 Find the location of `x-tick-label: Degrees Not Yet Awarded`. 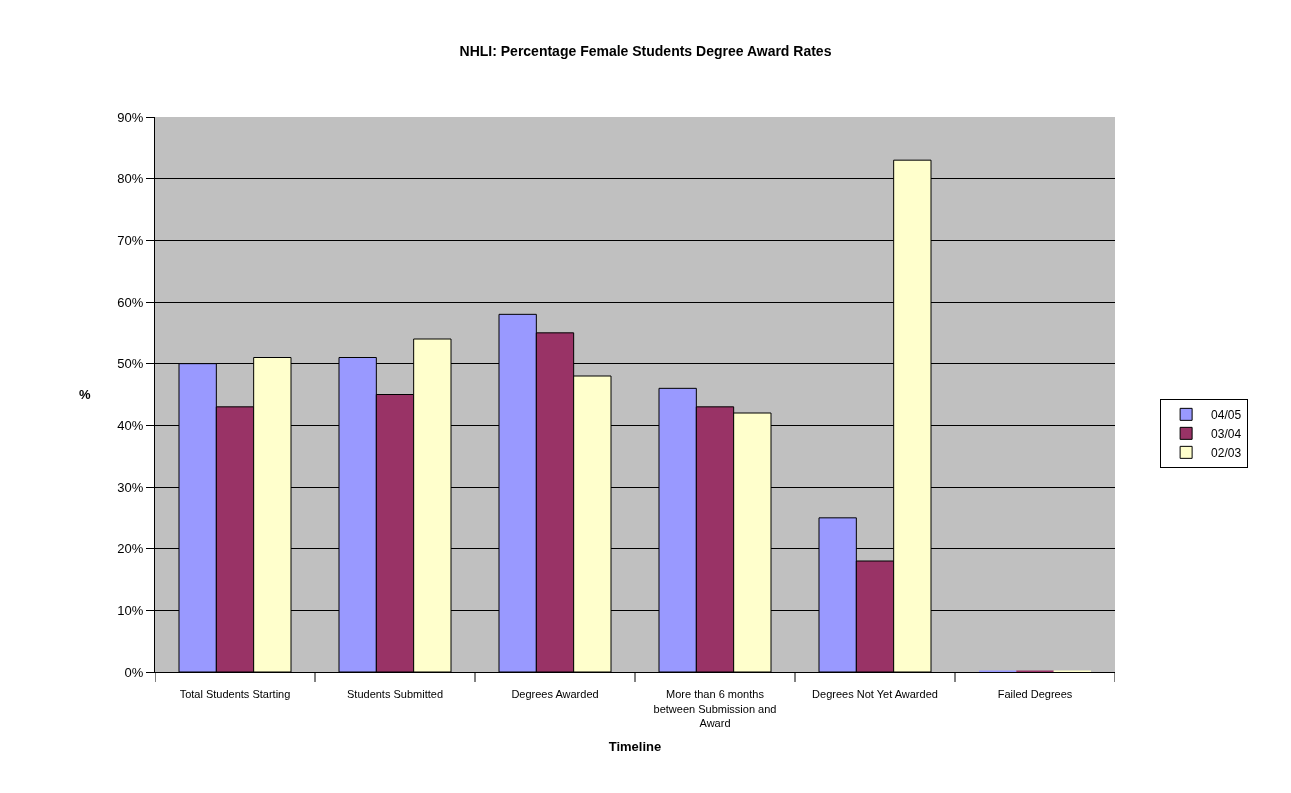

x-tick-label: Degrees Not Yet Awarded is located at coordinates (875, 694).